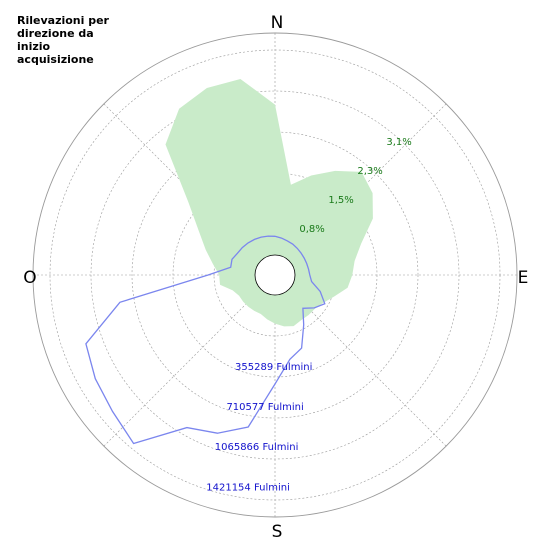  I want to click on count-tick-label: 710577 Fulmini, so click(264, 407).